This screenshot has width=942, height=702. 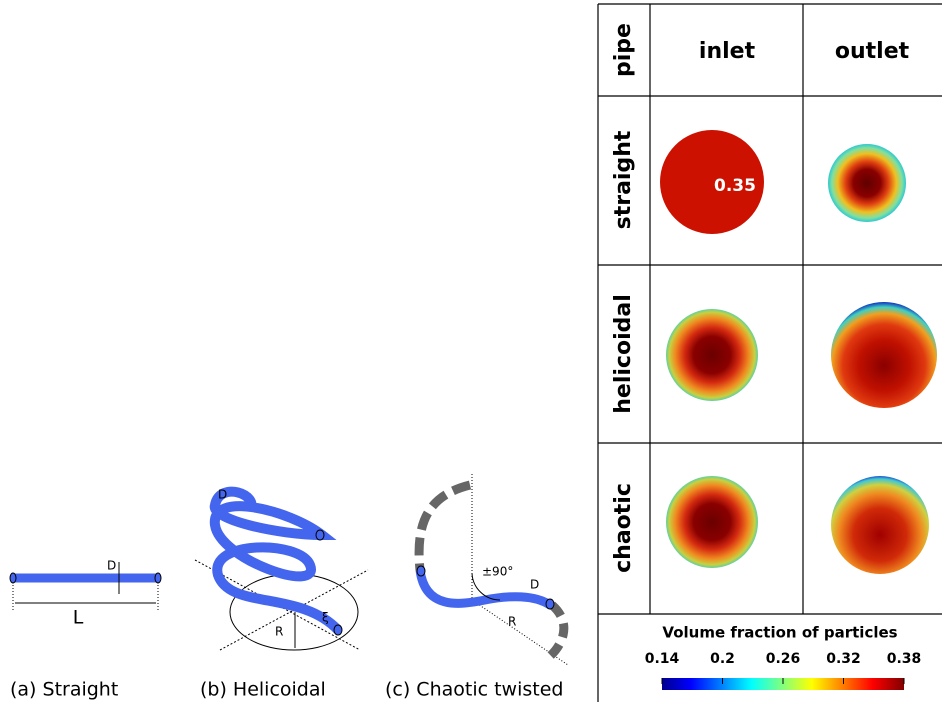 What do you see at coordinates (662, 659) in the screenshot?
I see `colorbar-tick-label: 0.14` at bounding box center [662, 659].